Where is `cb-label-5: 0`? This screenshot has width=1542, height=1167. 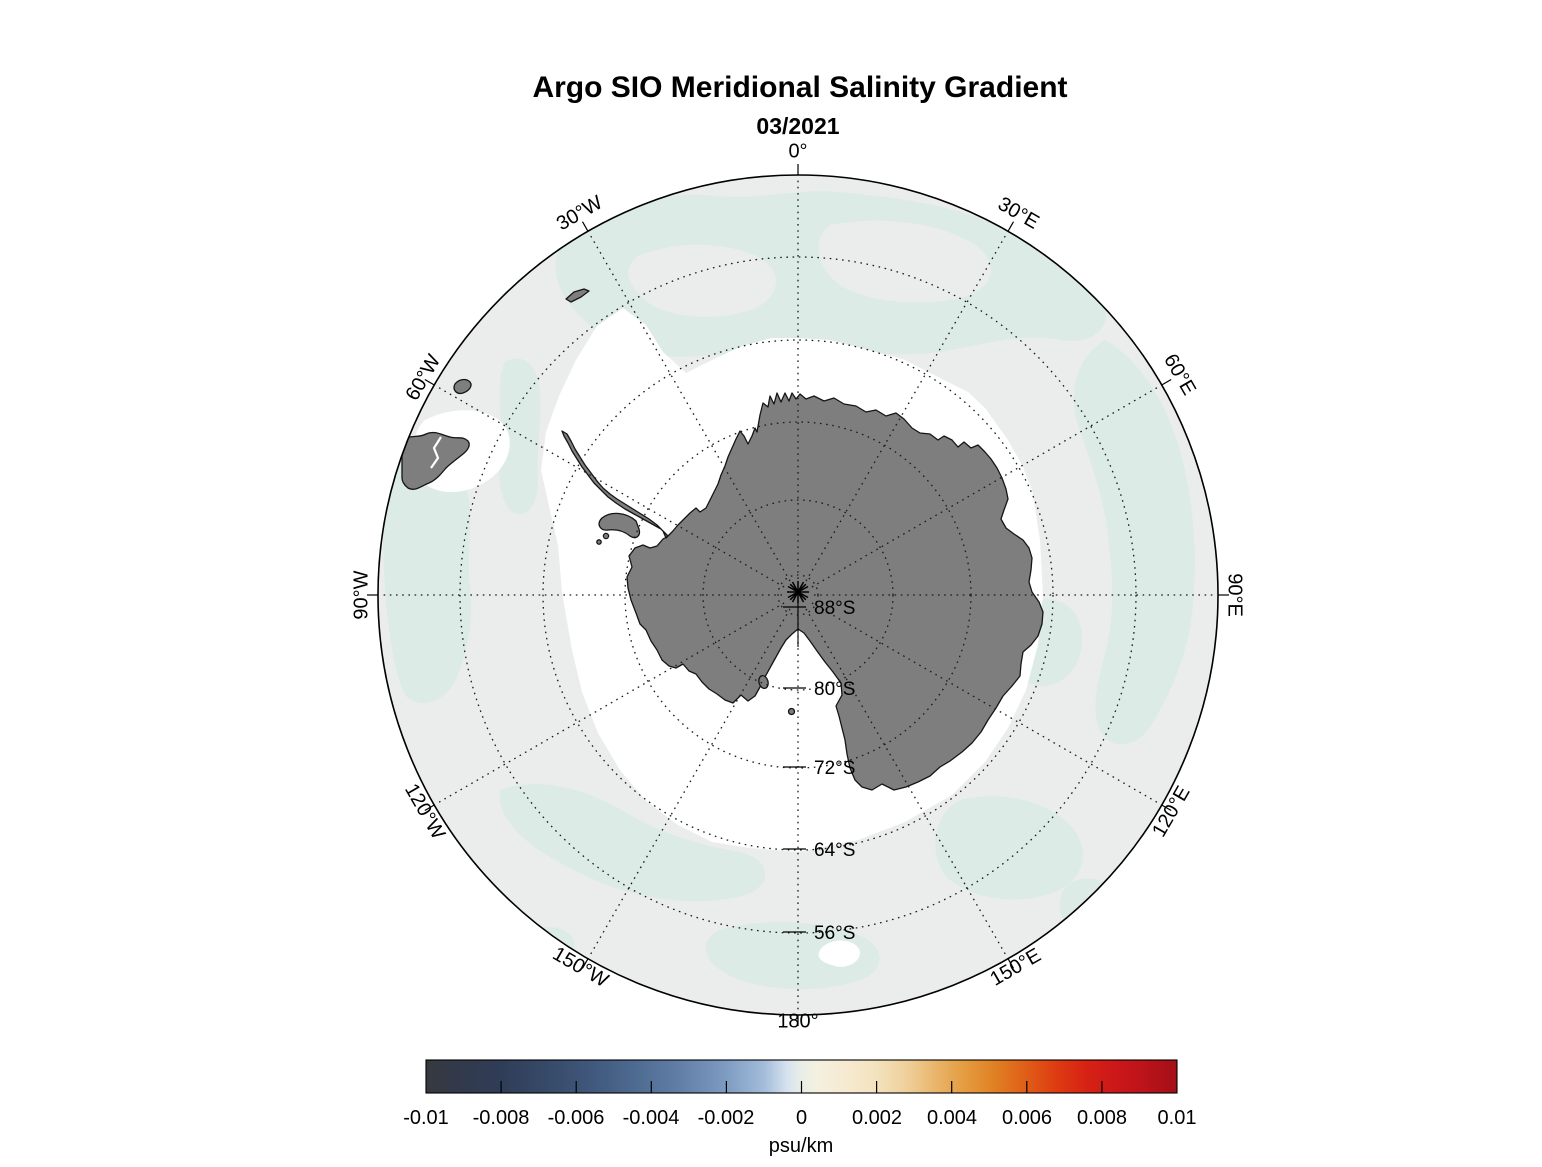
cb-label-5: 0 is located at coordinates (801, 1118).